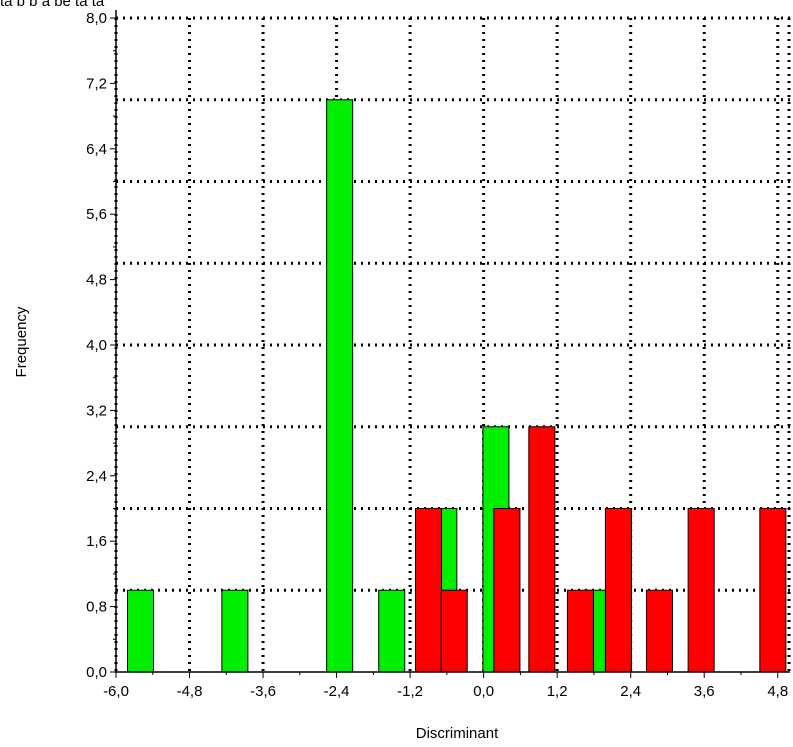 Image resolution: width=793 pixels, height=747 pixels. Describe the element at coordinates (96, 214) in the screenshot. I see `y-tick-label: 5,6` at that location.